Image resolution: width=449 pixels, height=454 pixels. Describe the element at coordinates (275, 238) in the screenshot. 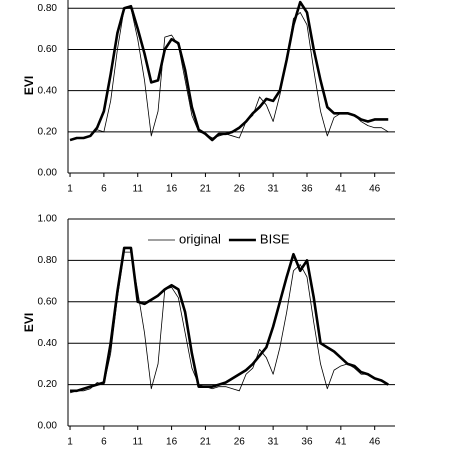

I see `legend-label: BISE` at that location.